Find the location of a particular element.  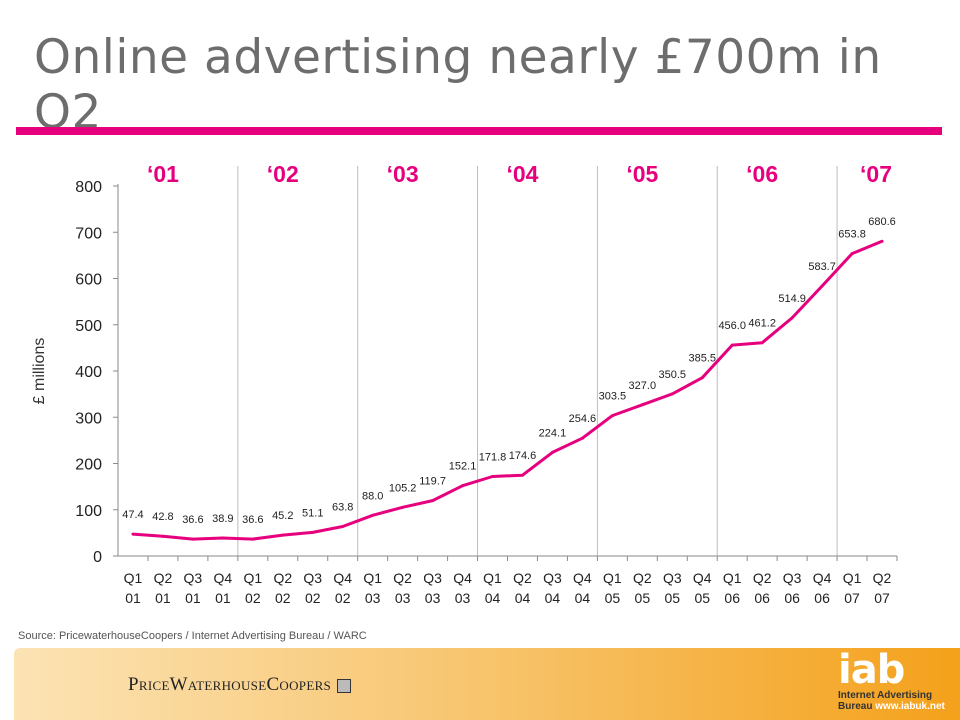

iab-logo-url: www.iabuk.net is located at coordinates (910, 706).